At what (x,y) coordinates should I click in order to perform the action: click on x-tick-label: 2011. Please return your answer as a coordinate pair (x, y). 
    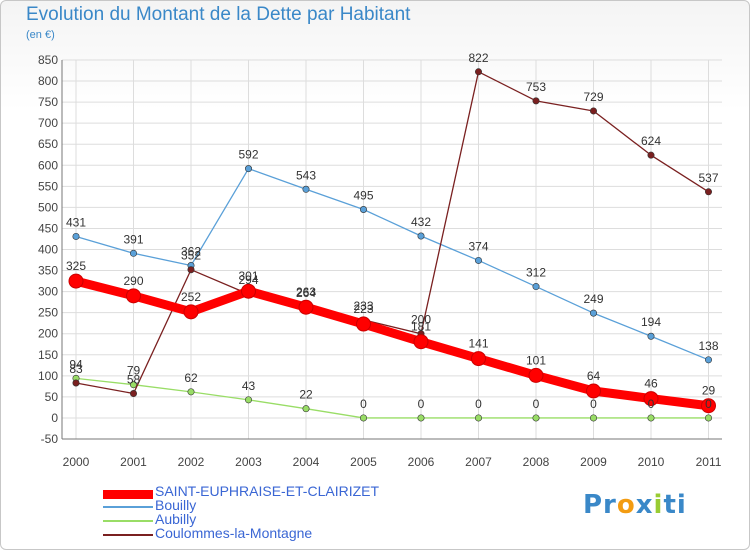
    Looking at the image, I should click on (709, 462).